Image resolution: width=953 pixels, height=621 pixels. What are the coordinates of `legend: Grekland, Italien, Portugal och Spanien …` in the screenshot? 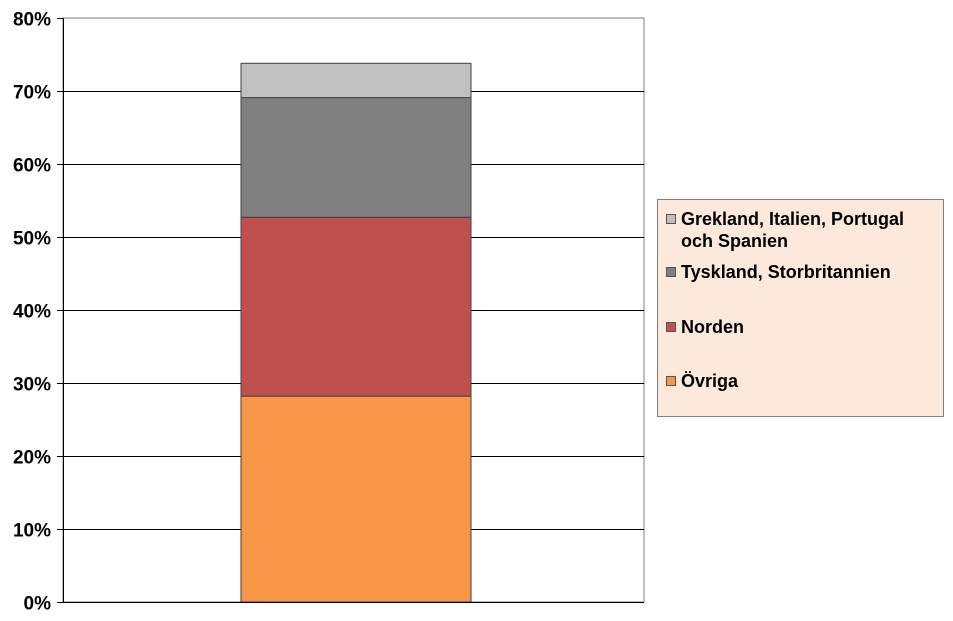 It's located at (800, 308).